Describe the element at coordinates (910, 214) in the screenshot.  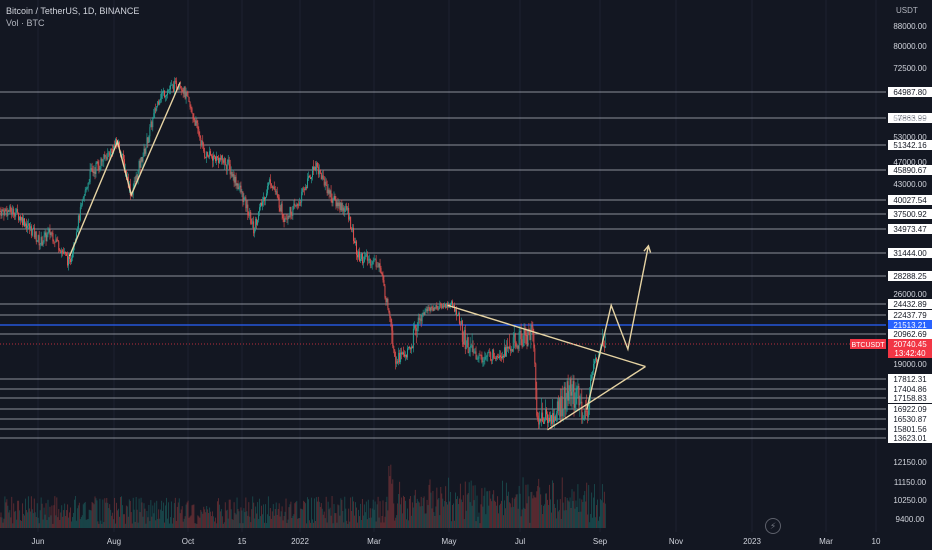
I see `level-label: 37500.92` at that location.